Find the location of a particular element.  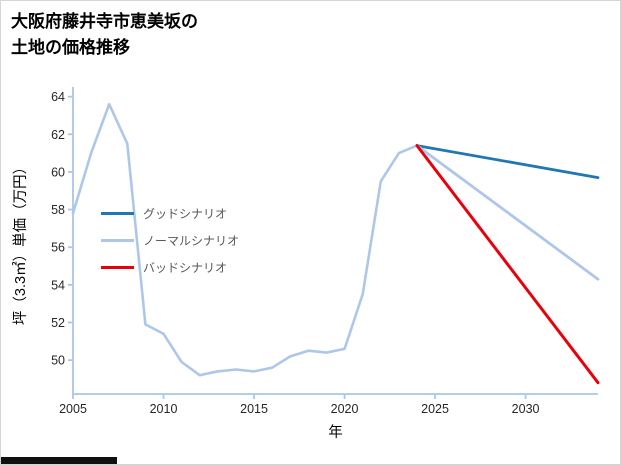

x-tick-label: 2030 is located at coordinates (526, 409).